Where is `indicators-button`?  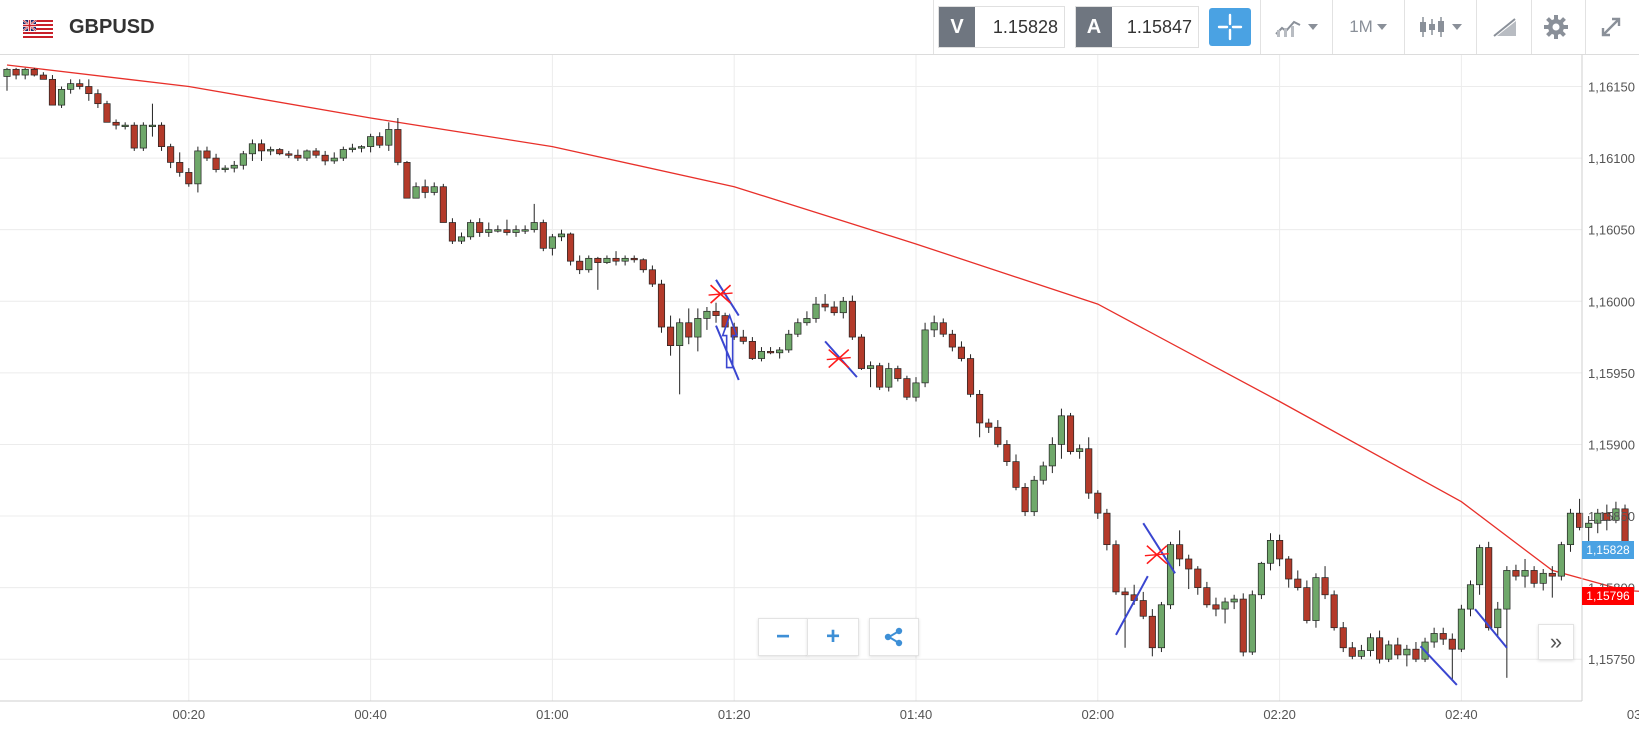
indicators-button is located at coordinates (1296, 27).